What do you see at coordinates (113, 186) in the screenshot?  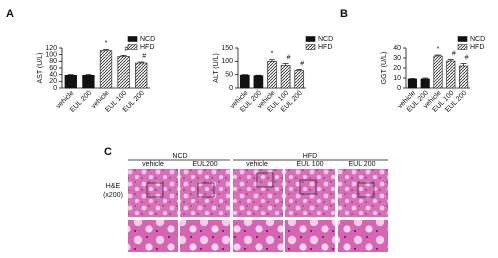 I see `row-label: H&E` at bounding box center [113, 186].